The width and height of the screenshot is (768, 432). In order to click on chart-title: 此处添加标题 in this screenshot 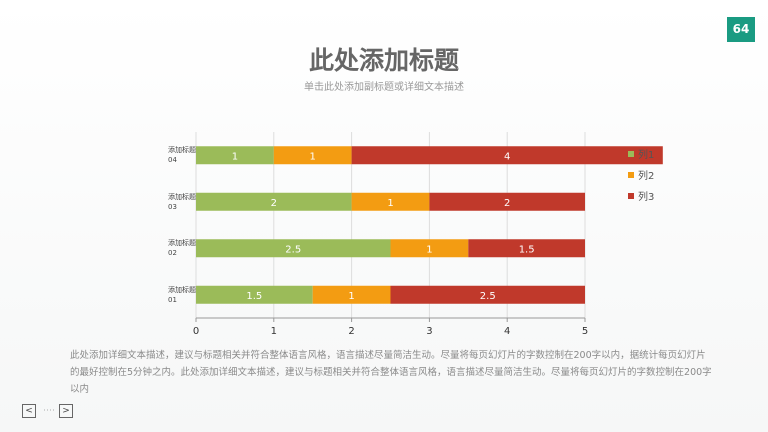, I will do `click(384, 60)`.